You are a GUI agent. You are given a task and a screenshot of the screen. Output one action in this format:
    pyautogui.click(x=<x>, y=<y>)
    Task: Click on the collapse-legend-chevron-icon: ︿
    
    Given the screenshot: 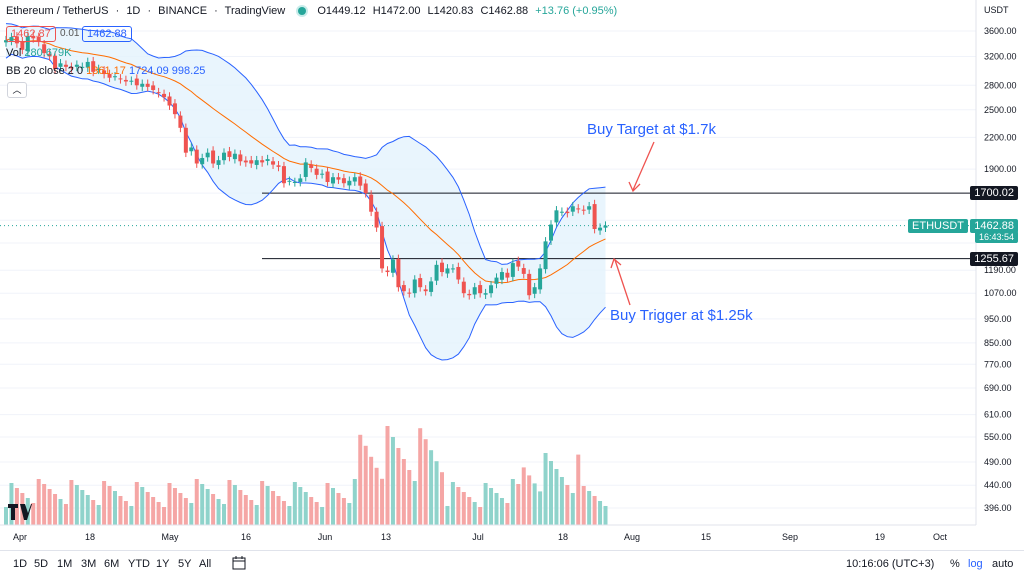 What is the action you would take?
    pyautogui.click(x=17, y=90)
    